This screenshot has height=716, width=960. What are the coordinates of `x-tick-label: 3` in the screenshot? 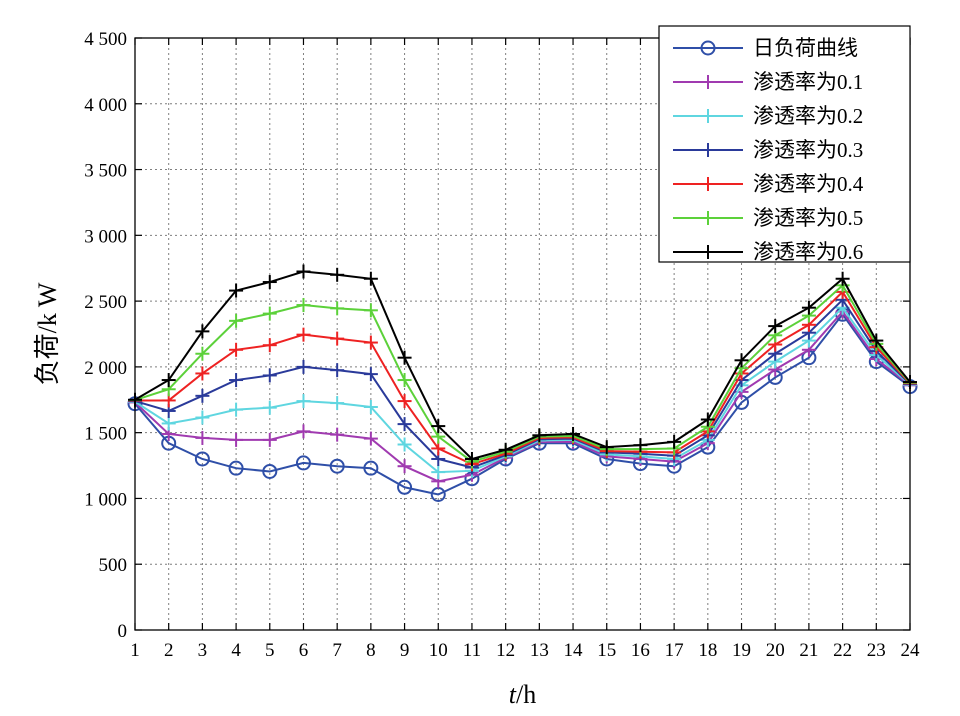 It's located at (203, 650).